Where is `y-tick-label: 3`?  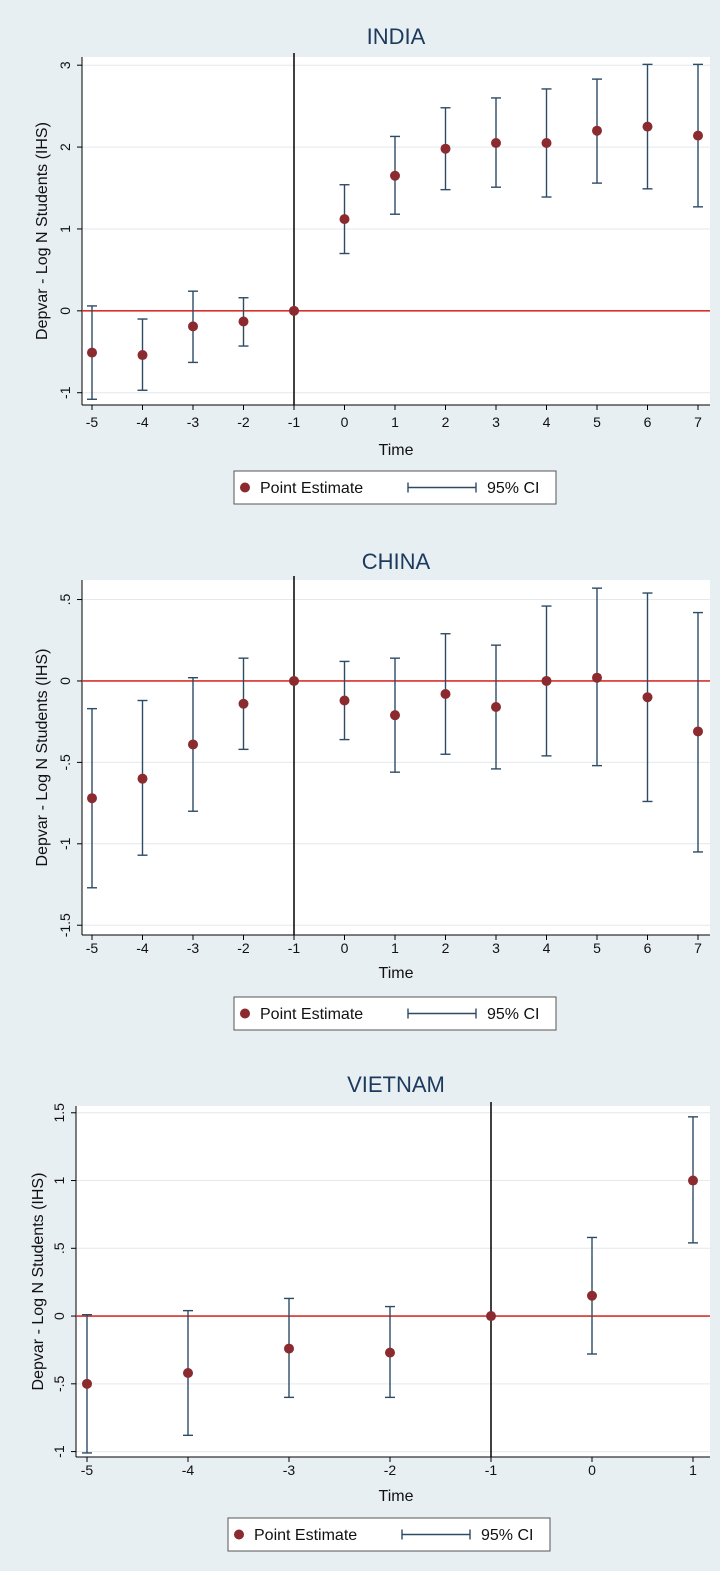
y-tick-label: 3 is located at coordinates (65, 65).